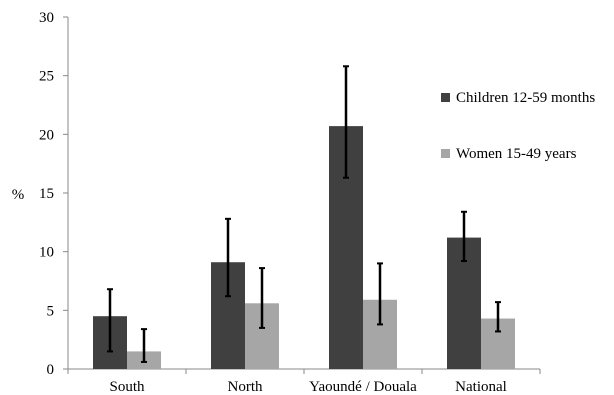  I want to click on legend-label-women-15-49-years: Women 15-49 years, so click(516, 154).